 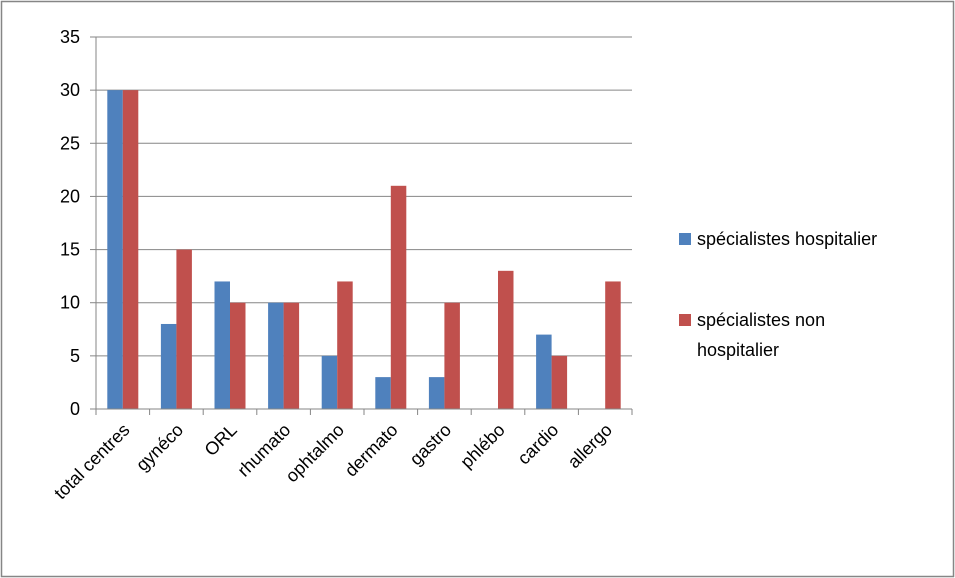 What do you see at coordinates (738, 350) in the screenshot?
I see `legend-label-series-2-line-2: hospitalier` at bounding box center [738, 350].